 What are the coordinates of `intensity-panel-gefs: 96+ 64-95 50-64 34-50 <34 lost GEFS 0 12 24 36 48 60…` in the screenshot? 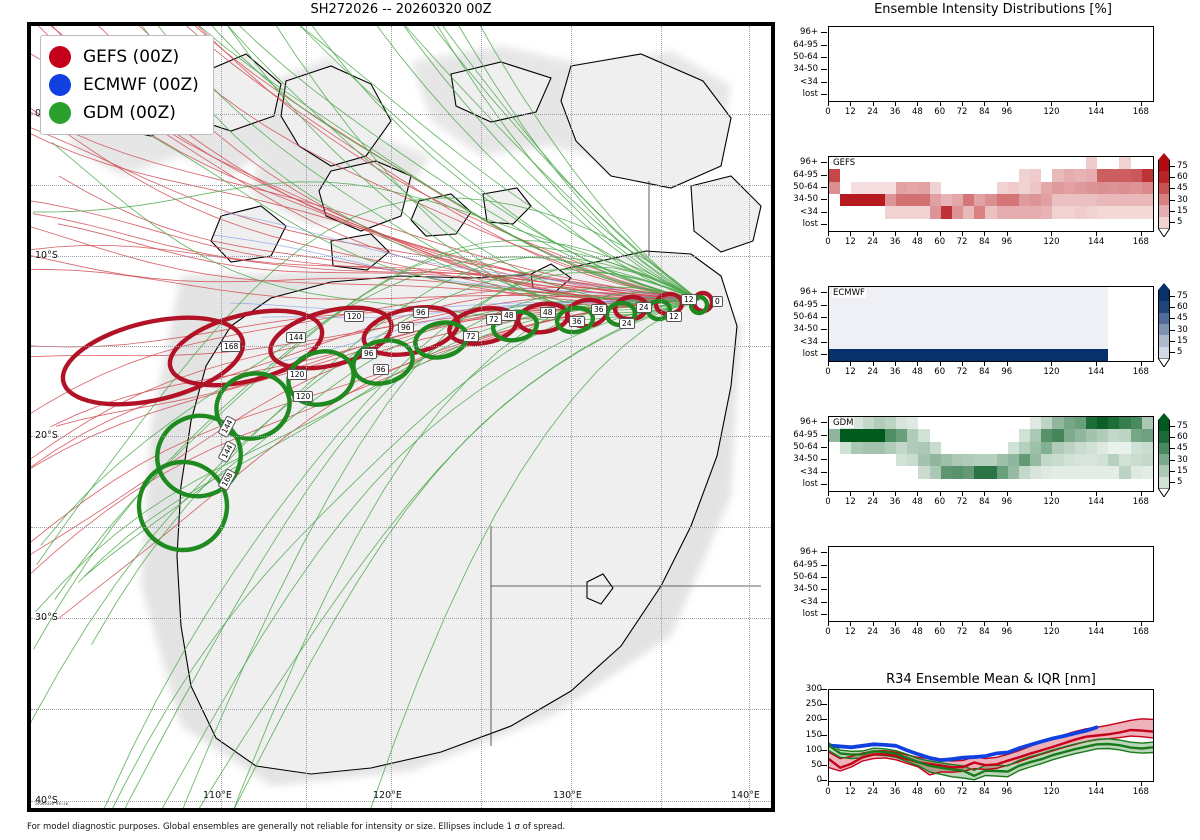 It's located at (993, 204).